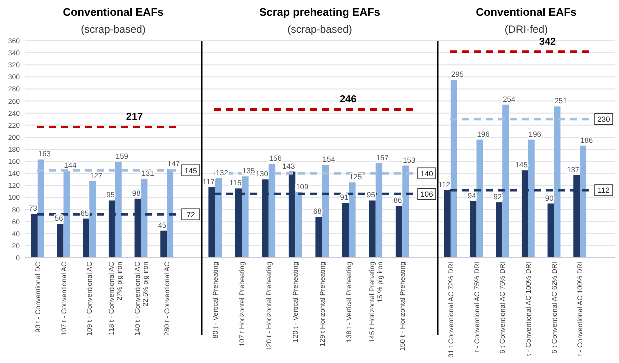 This screenshot has width=619, height=363. What do you see at coordinates (349, 100) in the screenshot?
I see `ref-line-label: 246` at bounding box center [349, 100].